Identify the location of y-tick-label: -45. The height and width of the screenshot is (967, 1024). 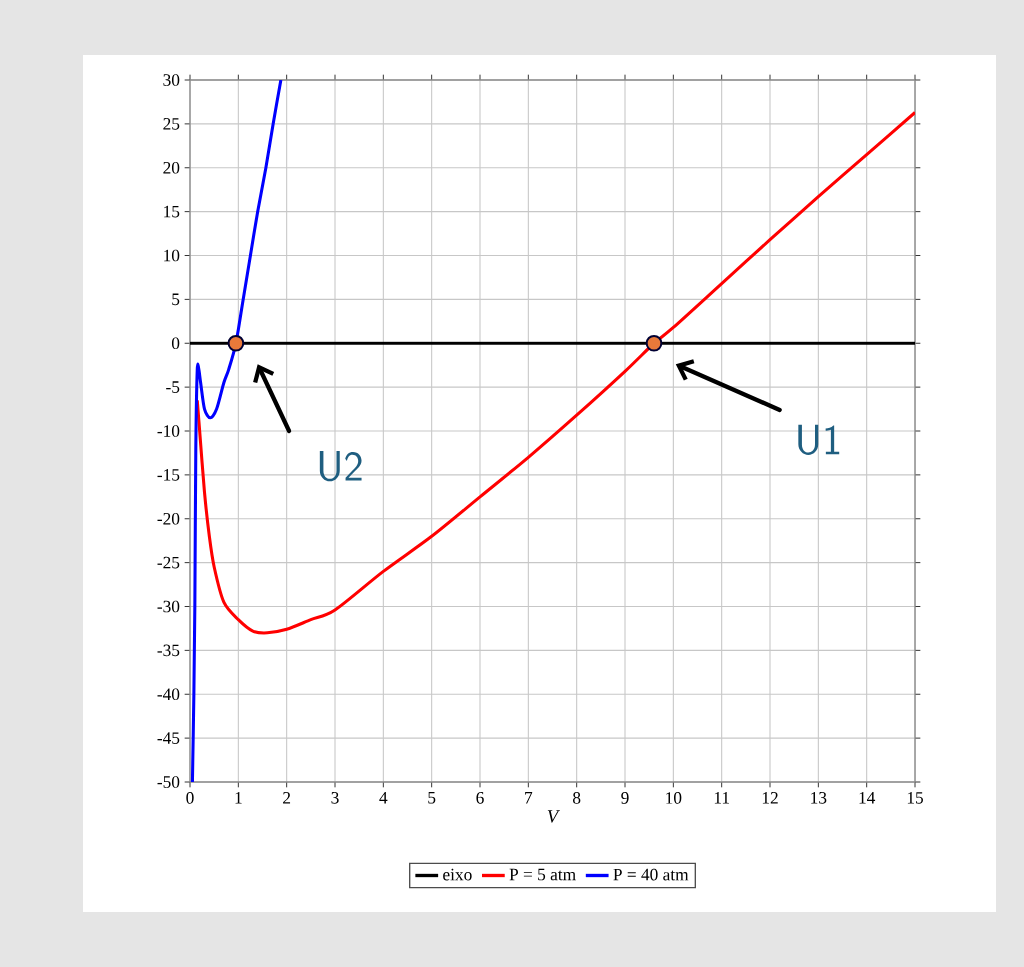
(168, 738).